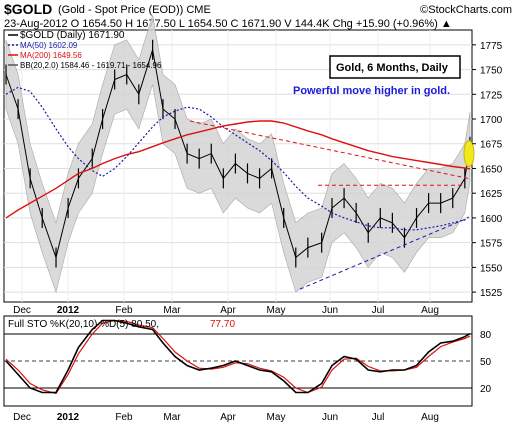 Image resolution: width=520 pixels, height=429 pixels. Describe the element at coordinates (486, 335) in the screenshot. I see `sto-y-tick-label: 80` at that location.